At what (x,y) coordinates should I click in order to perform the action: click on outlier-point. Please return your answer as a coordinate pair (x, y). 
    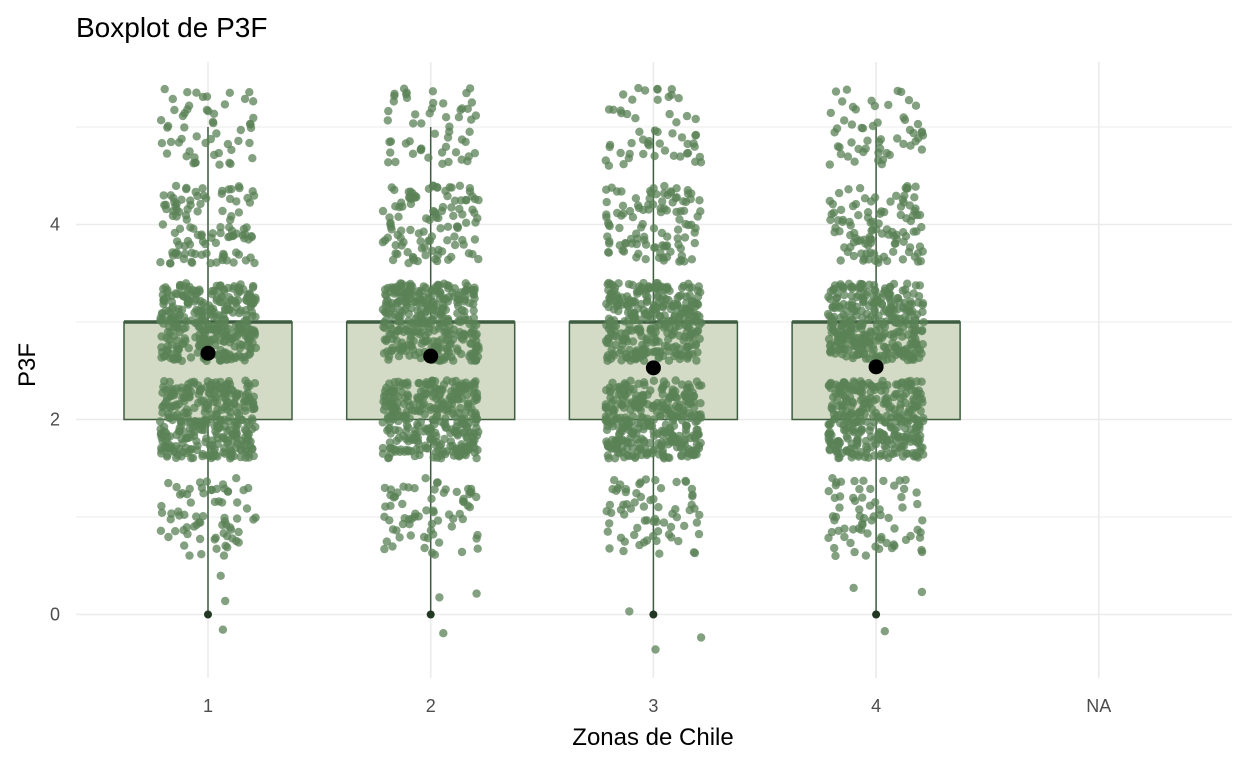
    Looking at the image, I should click on (430, 614).